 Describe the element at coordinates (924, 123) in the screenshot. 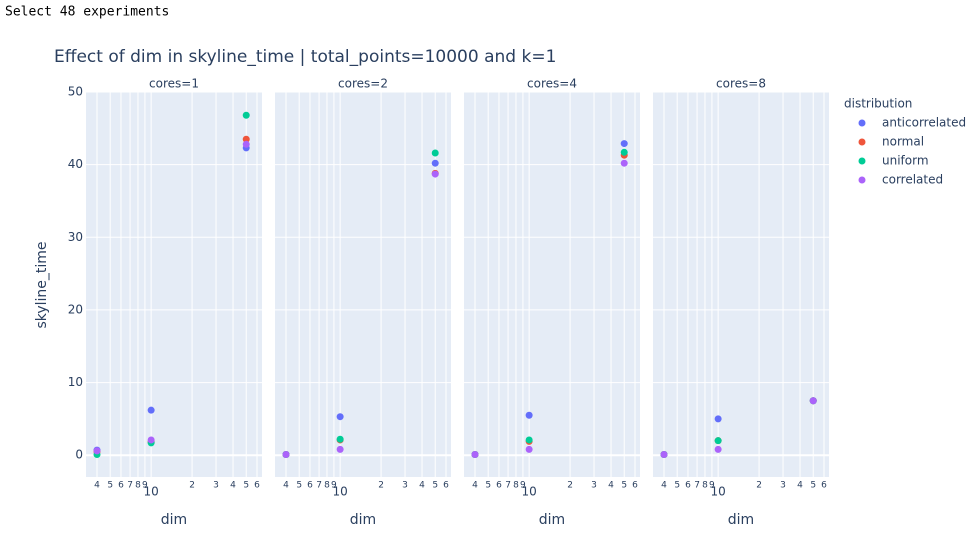

I see `legend-label: anticorrelated` at that location.